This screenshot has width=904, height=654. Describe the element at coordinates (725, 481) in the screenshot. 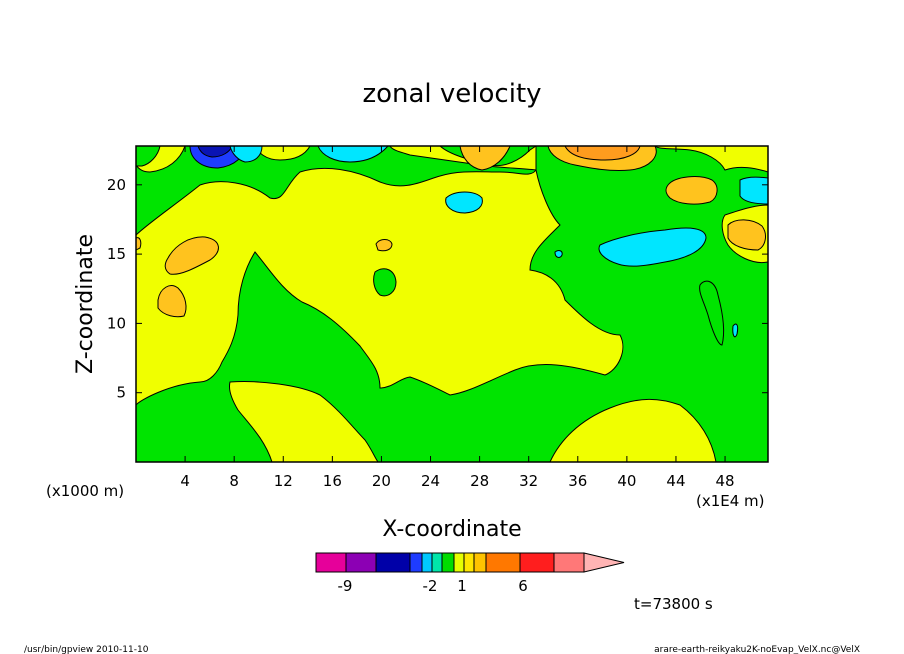

I see `x-tick-label: 48` at that location.